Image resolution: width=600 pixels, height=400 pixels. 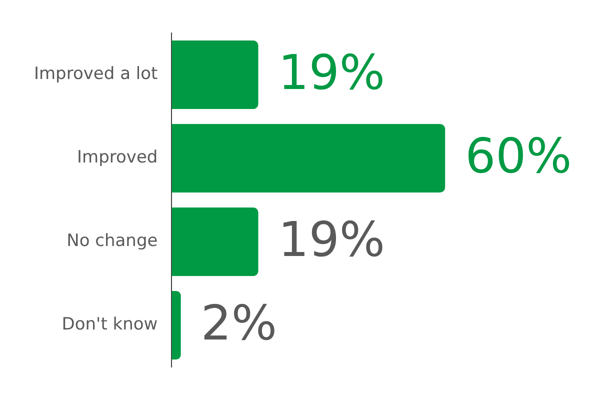 I want to click on y-tick-label: Improved, so click(x=117, y=158).